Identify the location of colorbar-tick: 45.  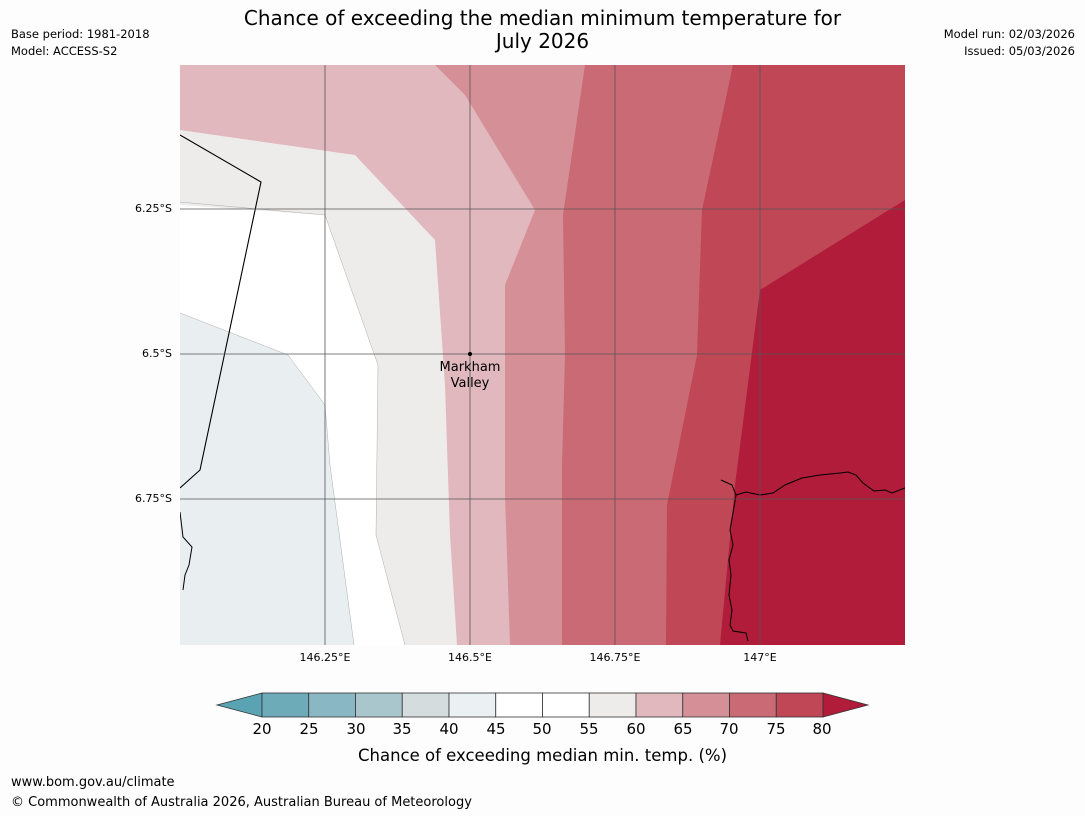
(496, 729).